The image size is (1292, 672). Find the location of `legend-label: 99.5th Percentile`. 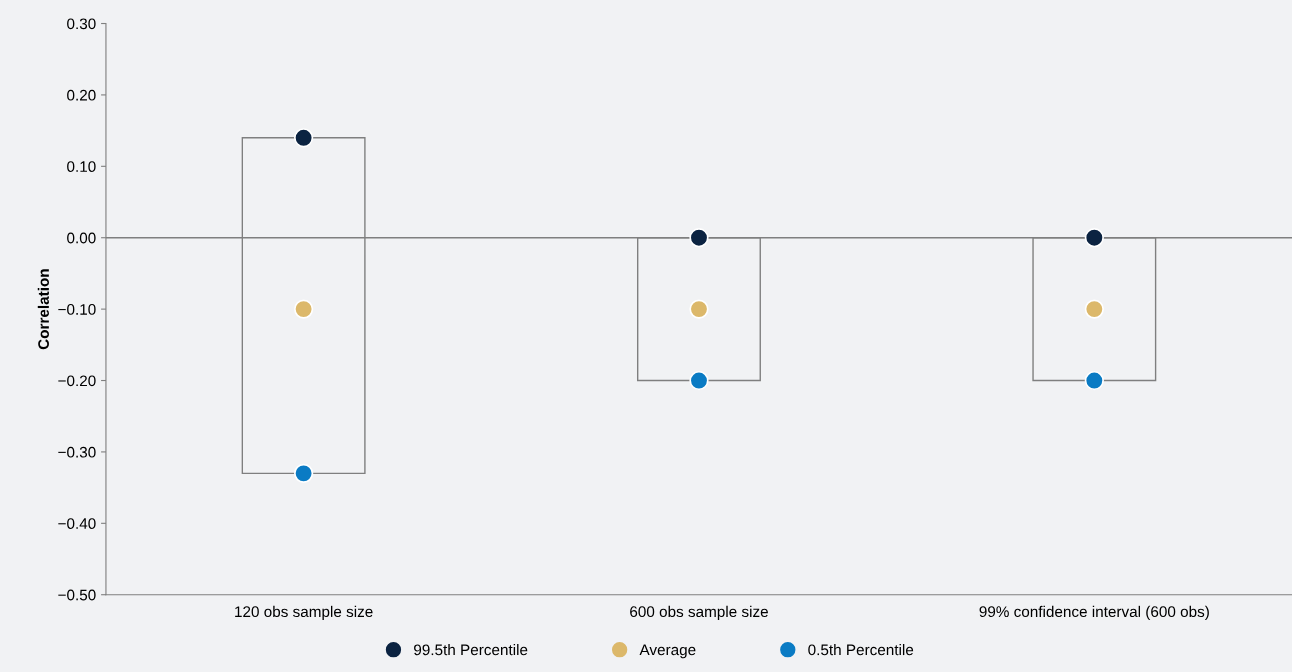

legend-label: 99.5th Percentile is located at coordinates (471, 650).